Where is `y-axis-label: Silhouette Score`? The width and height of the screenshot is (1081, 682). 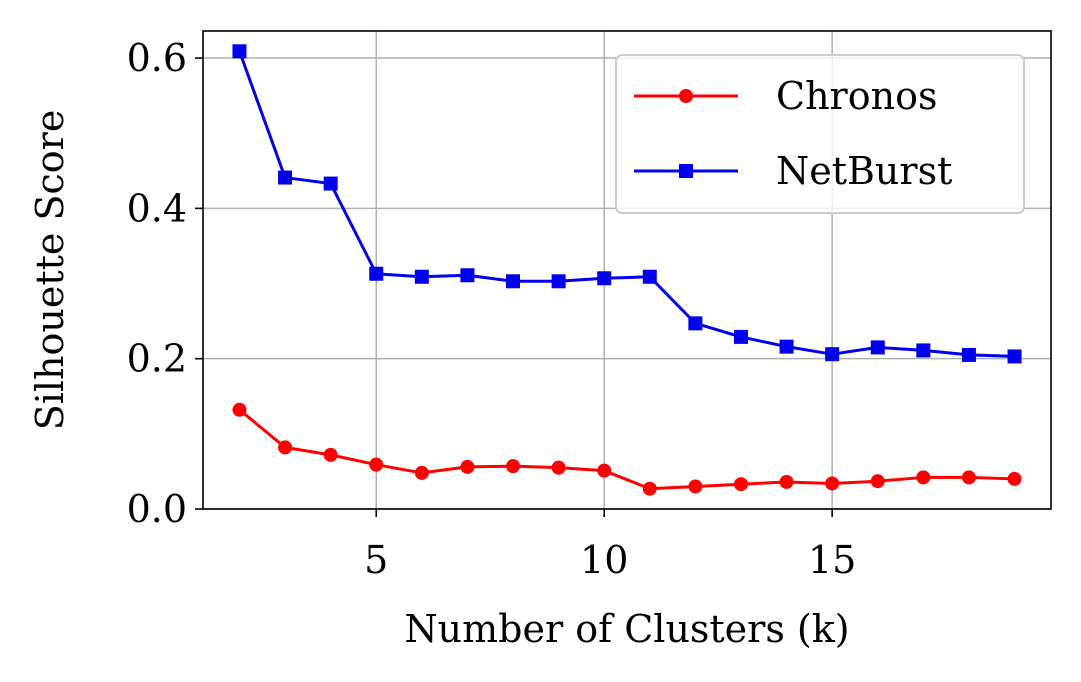
y-axis-label: Silhouette Score is located at coordinates (50, 270).